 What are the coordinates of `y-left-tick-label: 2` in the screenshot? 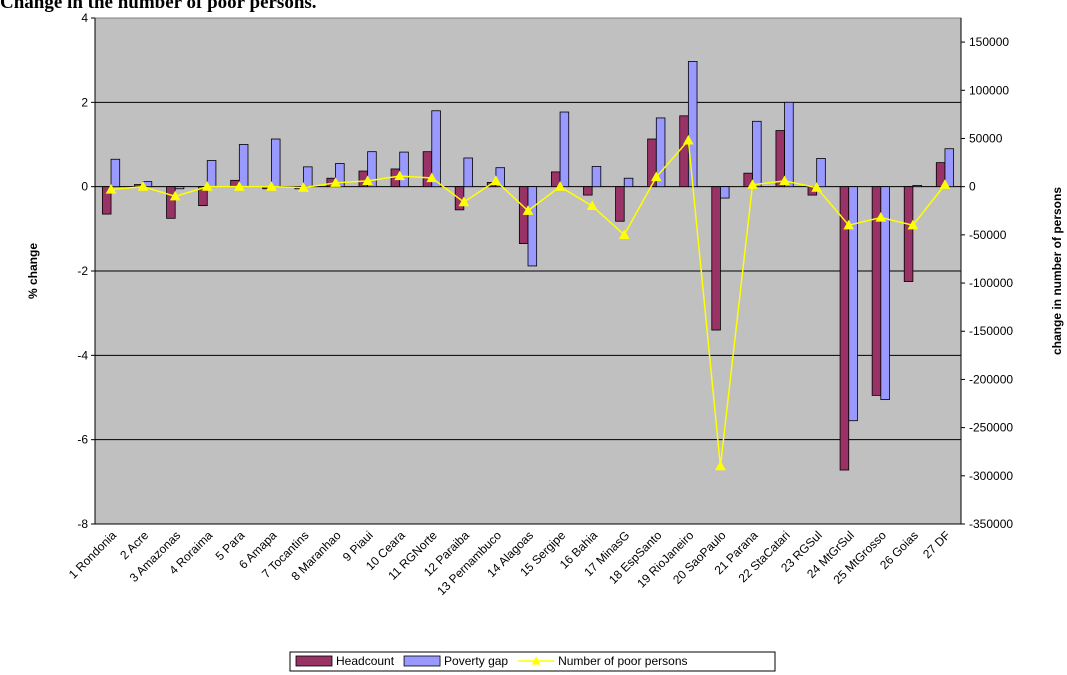 It's located at (84, 102).